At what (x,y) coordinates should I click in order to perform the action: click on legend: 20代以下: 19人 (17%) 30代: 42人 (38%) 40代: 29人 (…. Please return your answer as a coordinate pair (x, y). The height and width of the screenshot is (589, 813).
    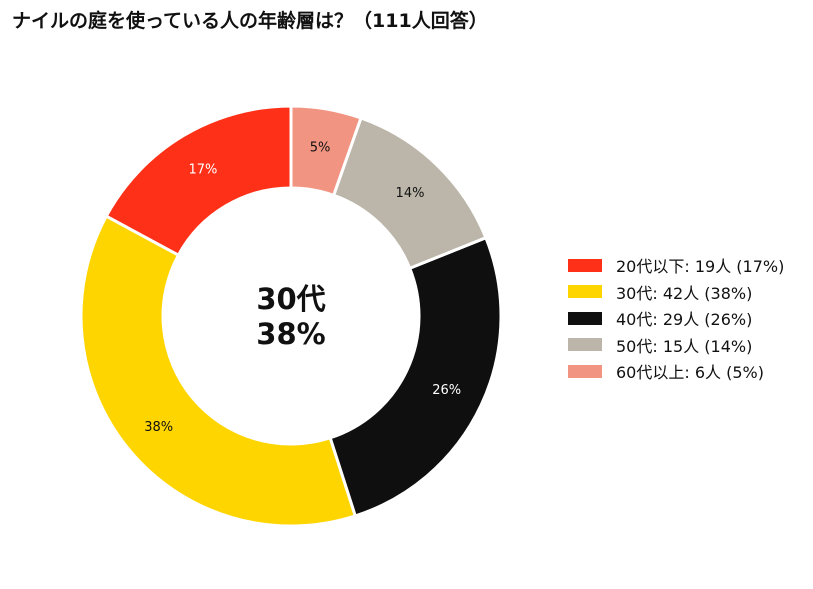
    Looking at the image, I should click on (676, 318).